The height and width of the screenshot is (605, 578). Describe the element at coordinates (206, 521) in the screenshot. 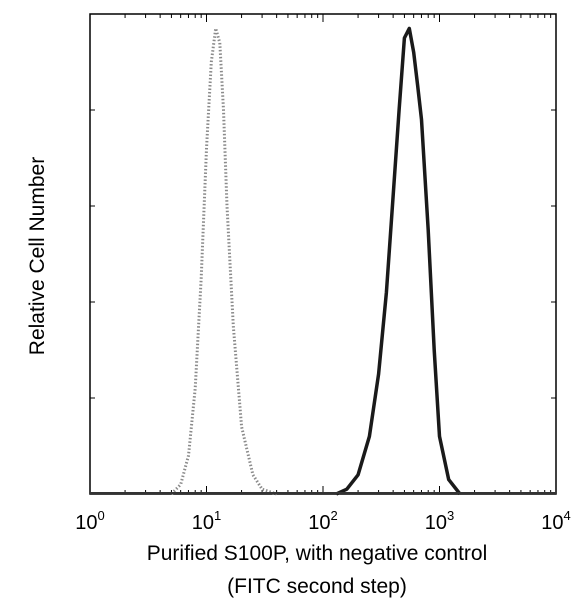

I see `x-tick-label: 10¹` at that location.